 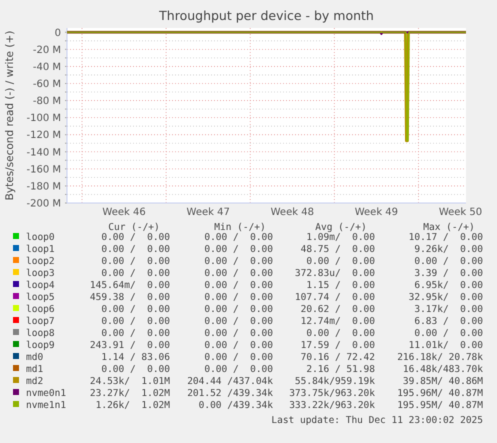 I want to click on text: 1.26k/ 1.02M, so click(x=133, y=405).